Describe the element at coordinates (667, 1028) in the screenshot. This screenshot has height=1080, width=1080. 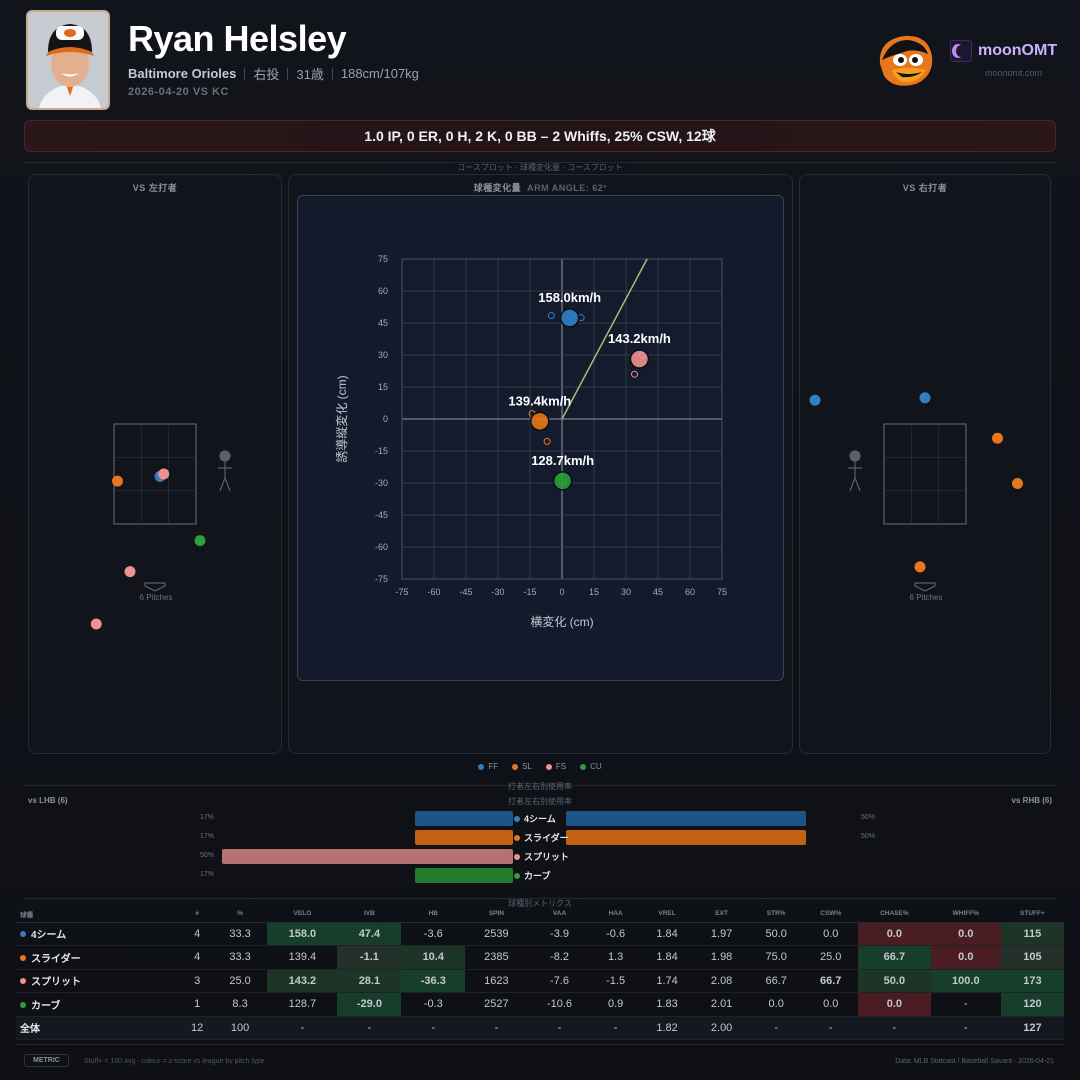
I see `table-cell: 1.82` at that location.